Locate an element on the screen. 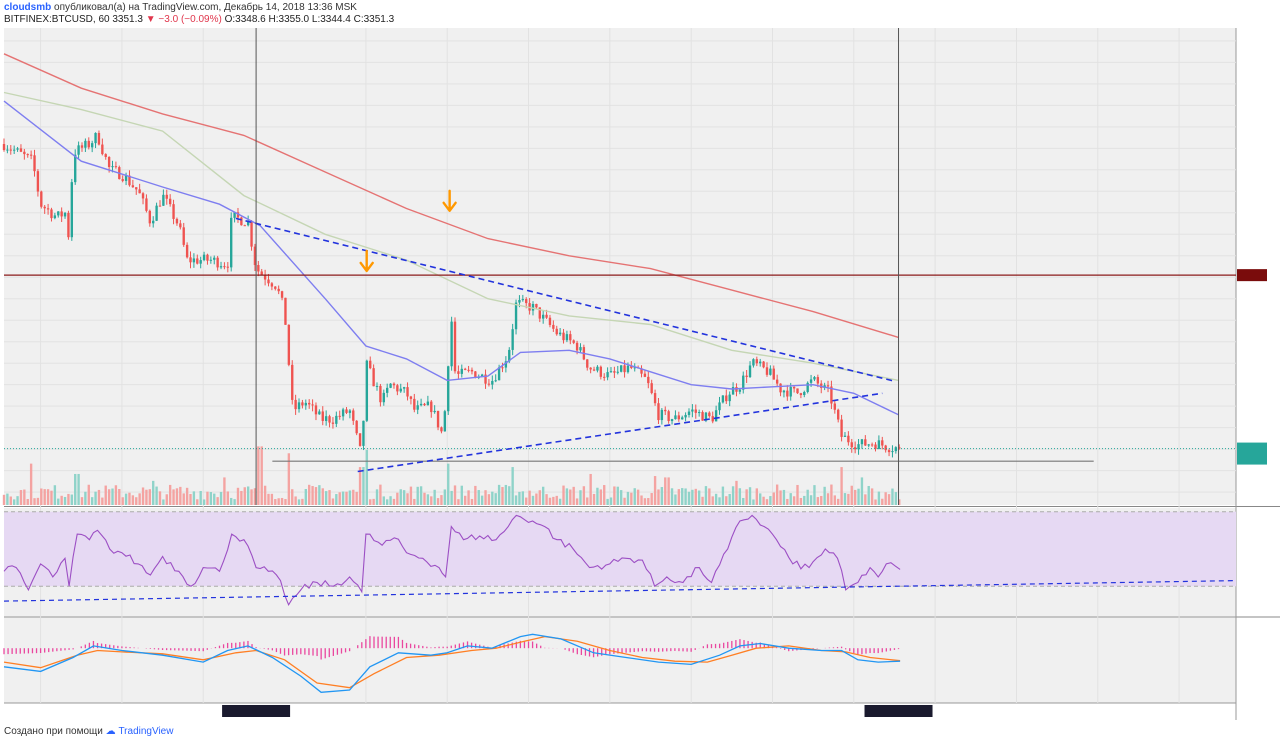 The width and height of the screenshot is (1280, 743). author-name: cloudsmb is located at coordinates (28, 7).